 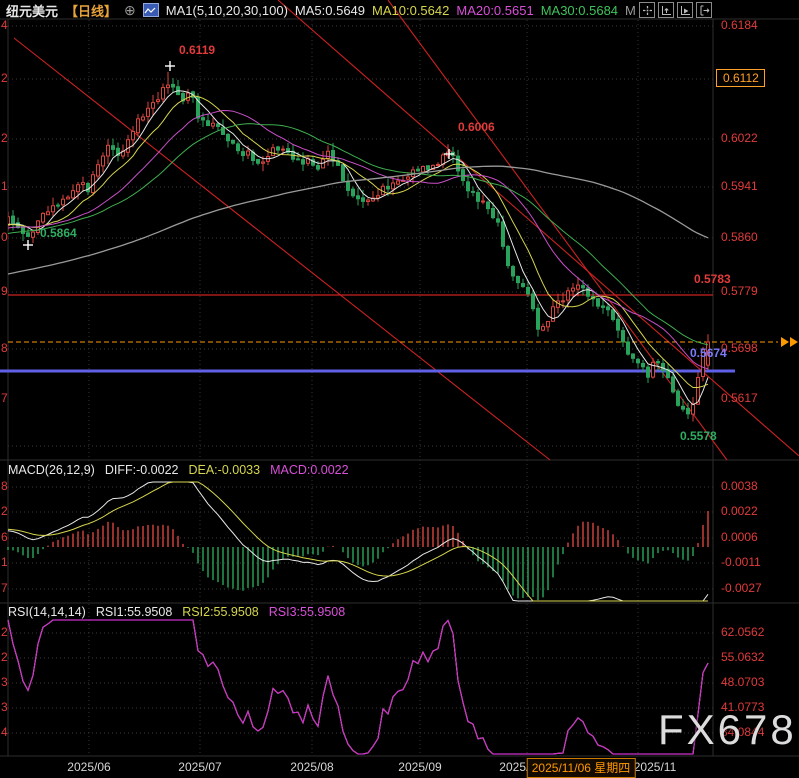 What do you see at coordinates (739, 511) in the screenshot?
I see `macd-axis-label: 0.0022` at bounding box center [739, 511].